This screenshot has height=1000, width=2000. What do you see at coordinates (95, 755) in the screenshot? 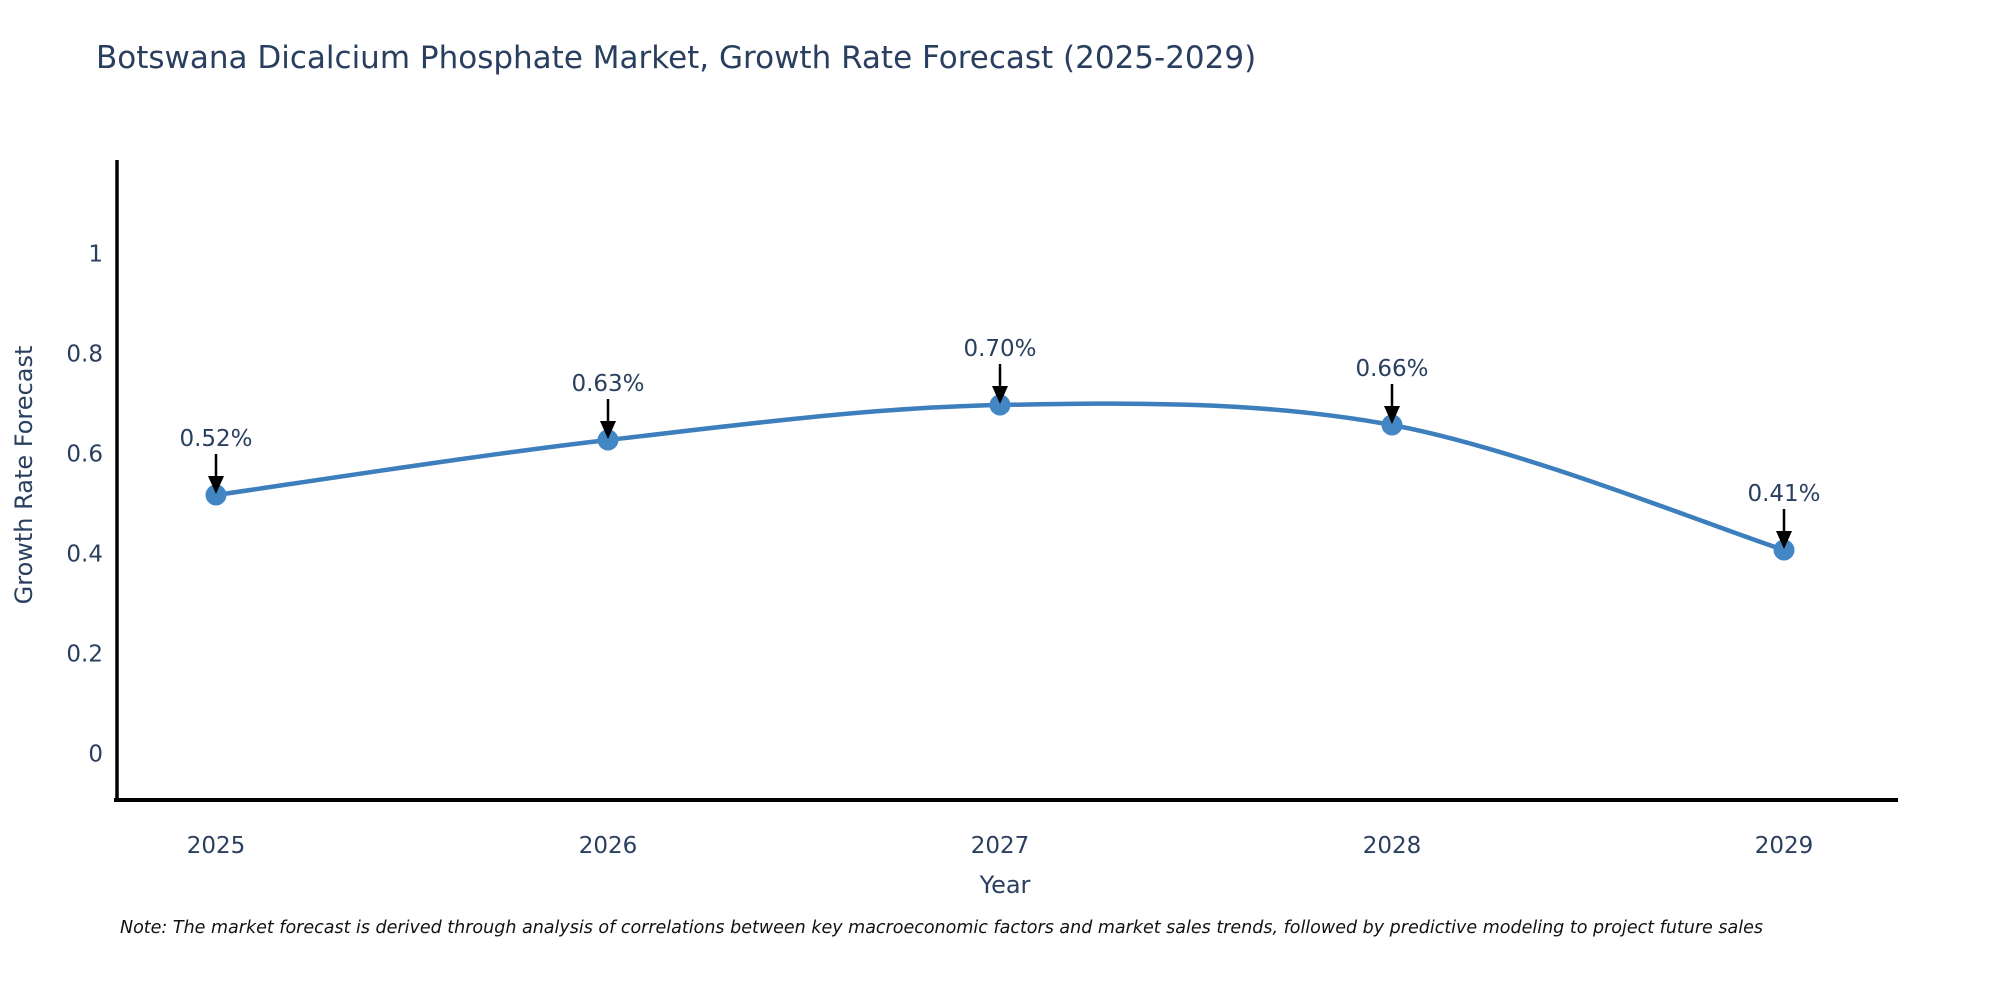
I see `y-tick-label: 0` at bounding box center [95, 755].